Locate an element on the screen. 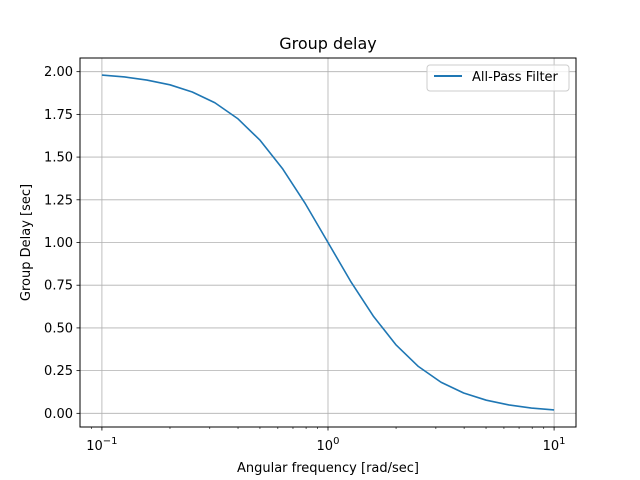  y-tick-label: 1.50 is located at coordinates (58, 158).